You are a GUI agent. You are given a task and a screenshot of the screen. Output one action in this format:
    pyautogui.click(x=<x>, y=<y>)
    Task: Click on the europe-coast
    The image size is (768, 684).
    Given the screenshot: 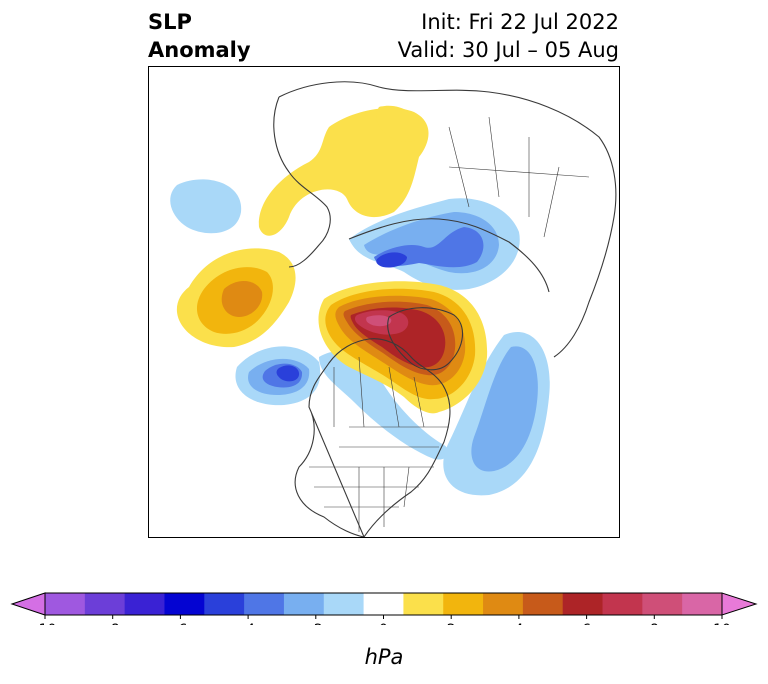 What is the action you would take?
    pyautogui.click(x=302, y=182)
    